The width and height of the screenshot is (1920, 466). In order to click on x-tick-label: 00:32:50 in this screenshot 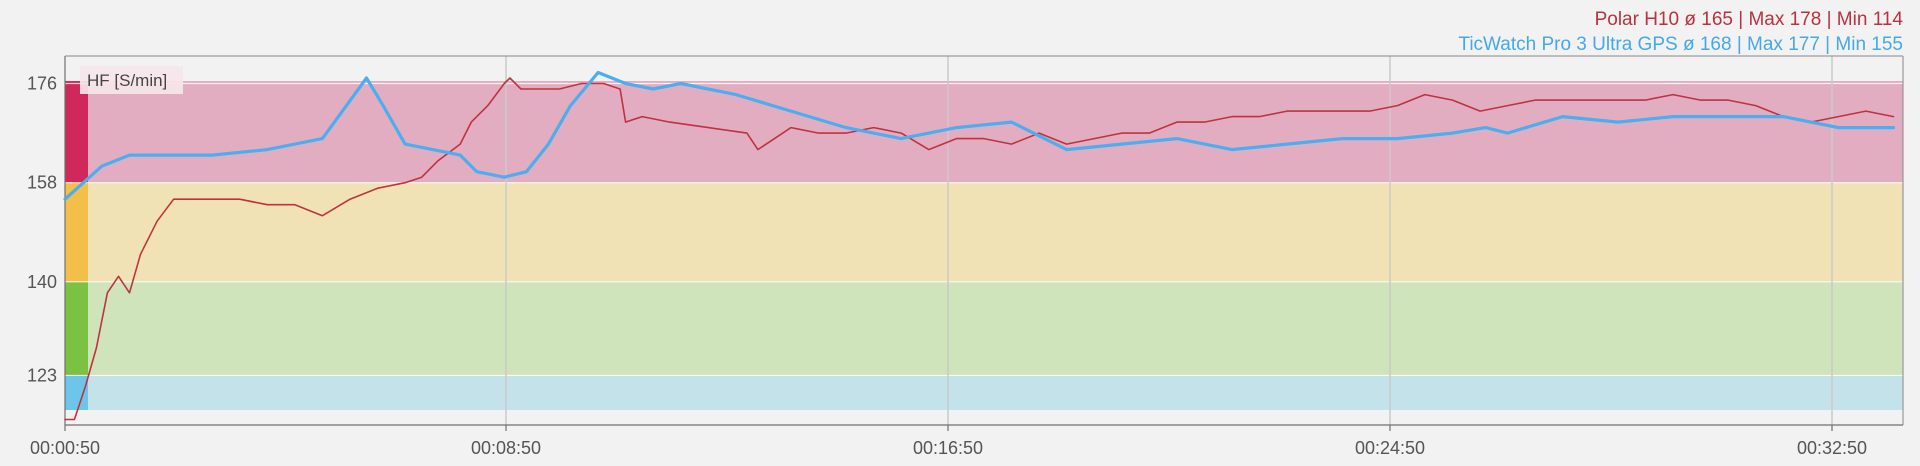, I will do `click(1832, 448)`.